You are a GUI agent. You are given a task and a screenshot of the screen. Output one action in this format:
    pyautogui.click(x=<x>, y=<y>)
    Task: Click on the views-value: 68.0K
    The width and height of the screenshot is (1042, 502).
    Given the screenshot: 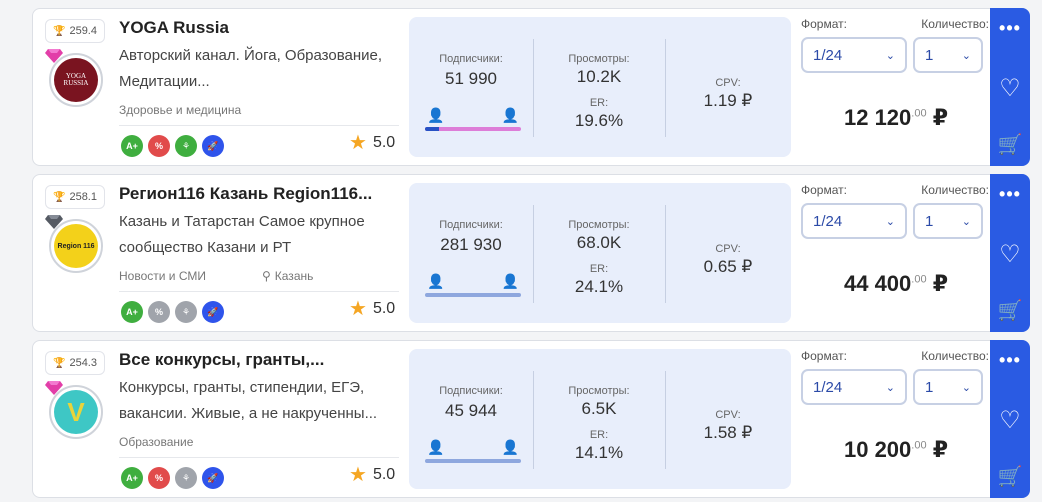 What is the action you would take?
    pyautogui.click(x=599, y=242)
    